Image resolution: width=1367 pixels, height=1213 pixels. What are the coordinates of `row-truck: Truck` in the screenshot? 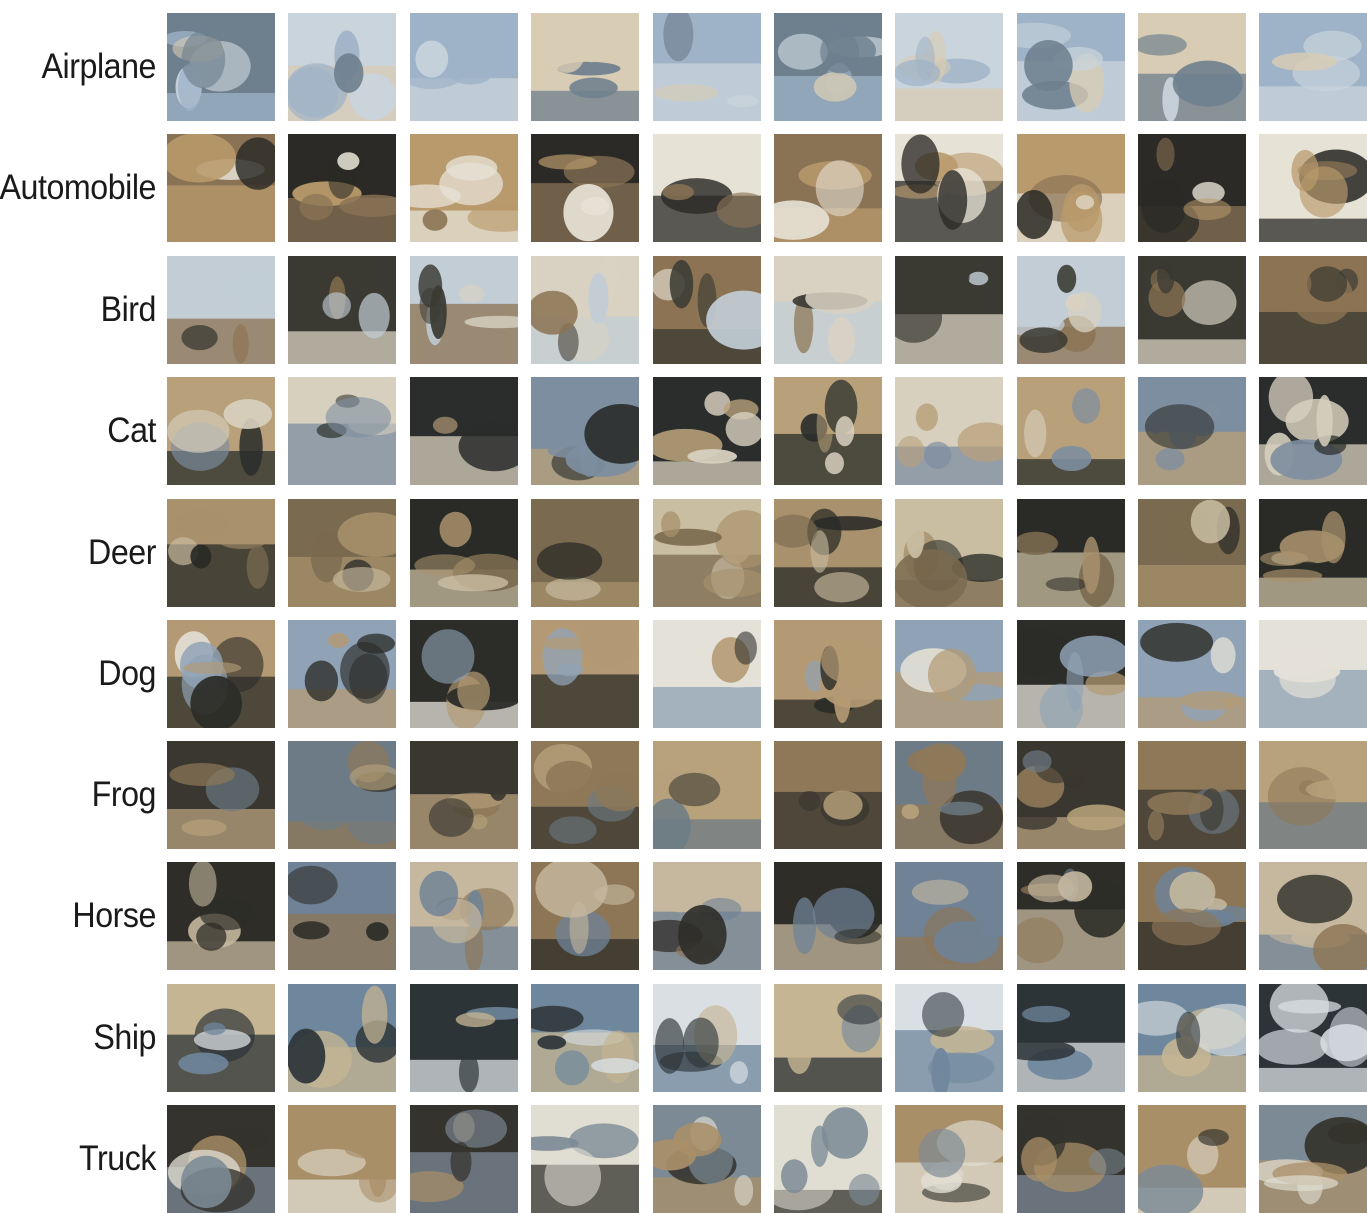 It's located at (683, 1159).